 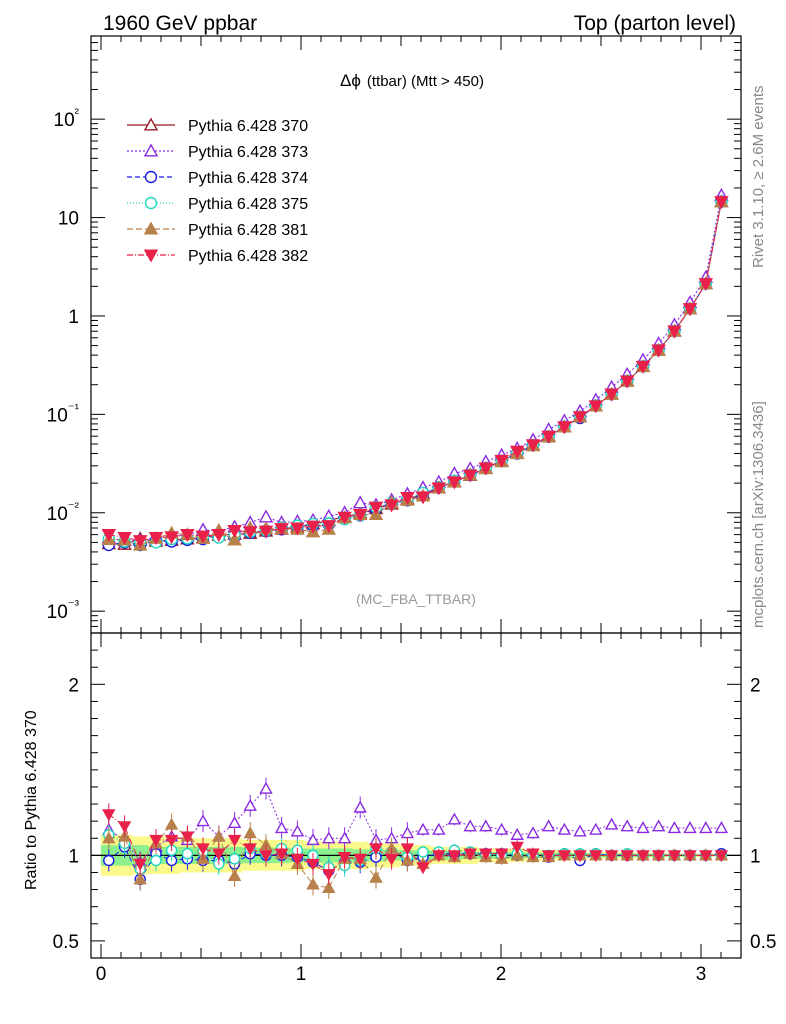 What do you see at coordinates (73, 856) in the screenshot?
I see `ratio-y-tick-label: 1` at bounding box center [73, 856].